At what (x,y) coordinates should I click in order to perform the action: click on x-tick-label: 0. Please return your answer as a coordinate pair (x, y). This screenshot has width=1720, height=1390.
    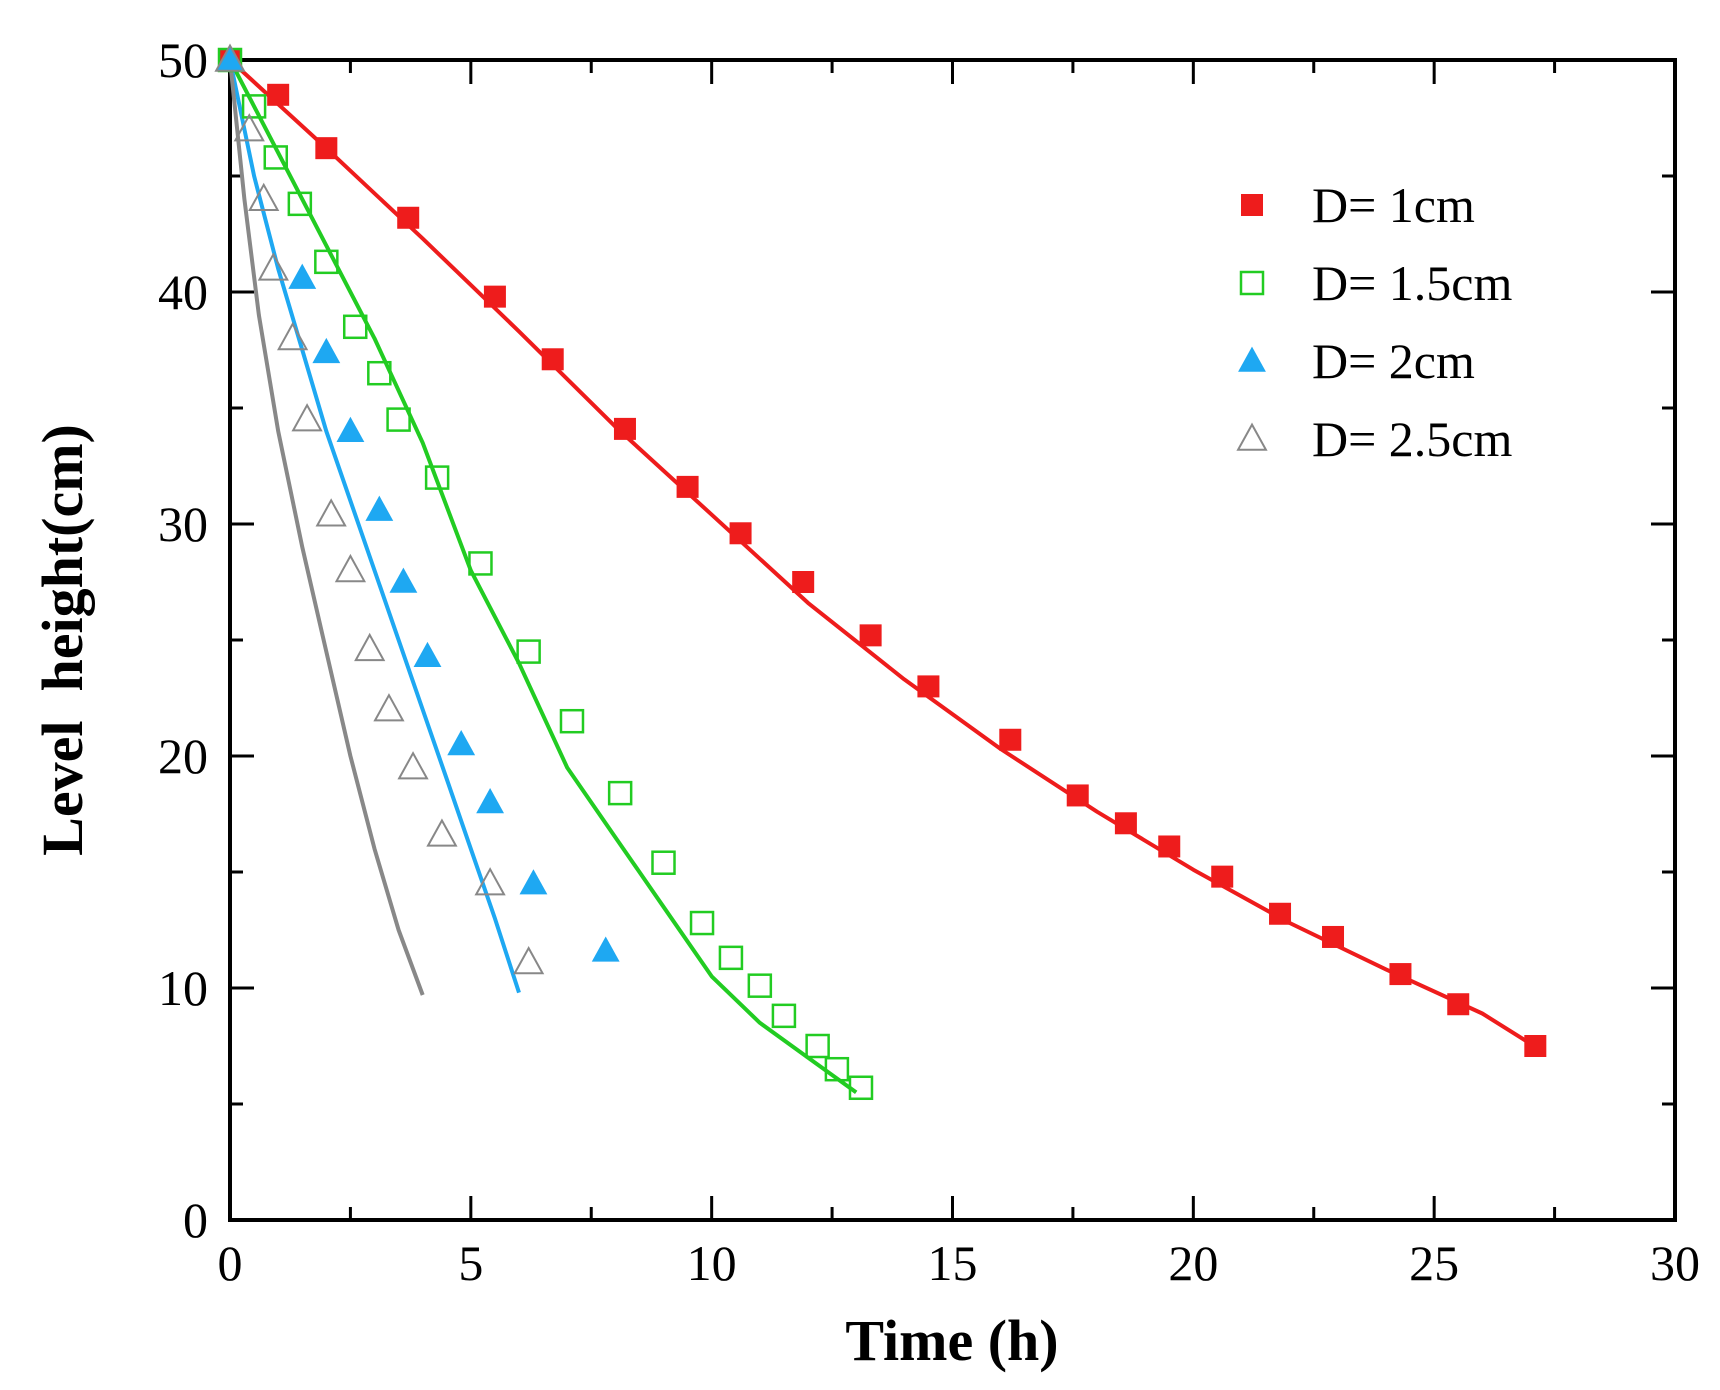
    Looking at the image, I should click on (230, 1263).